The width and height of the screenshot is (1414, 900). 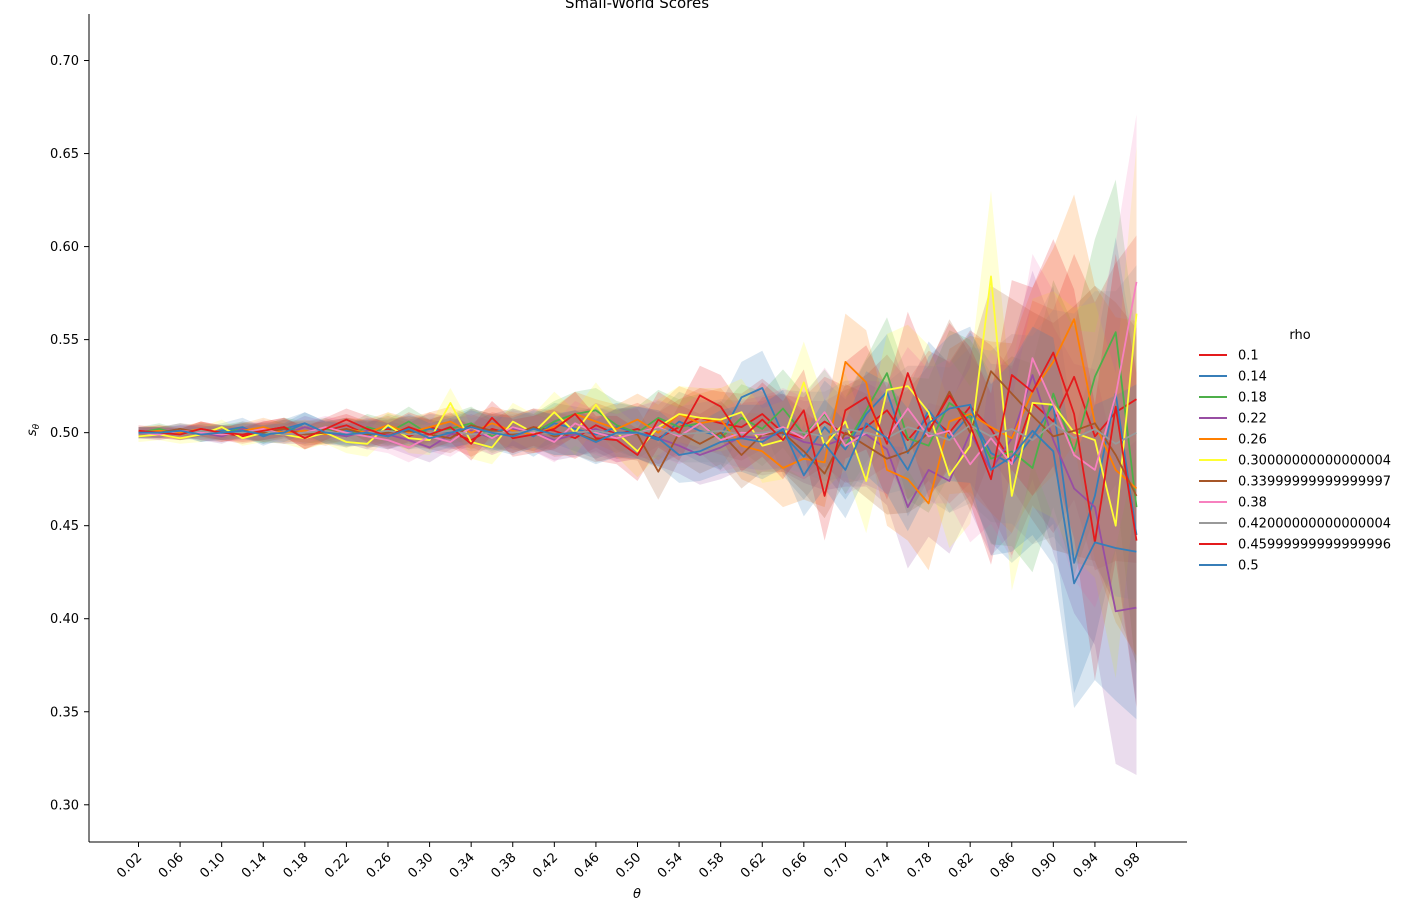 I want to click on y-tick-label: 0.45, so click(x=64, y=526).